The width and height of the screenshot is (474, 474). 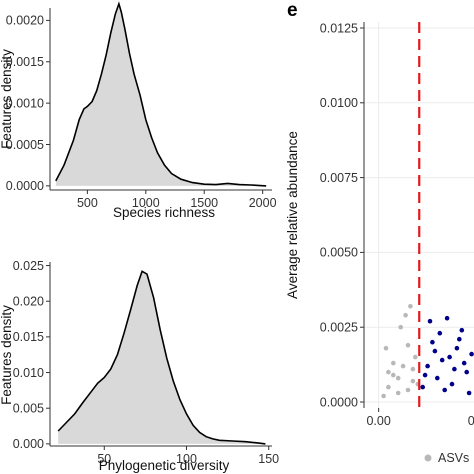 I want to click on x-tick-label: 50, so click(x=104, y=459).